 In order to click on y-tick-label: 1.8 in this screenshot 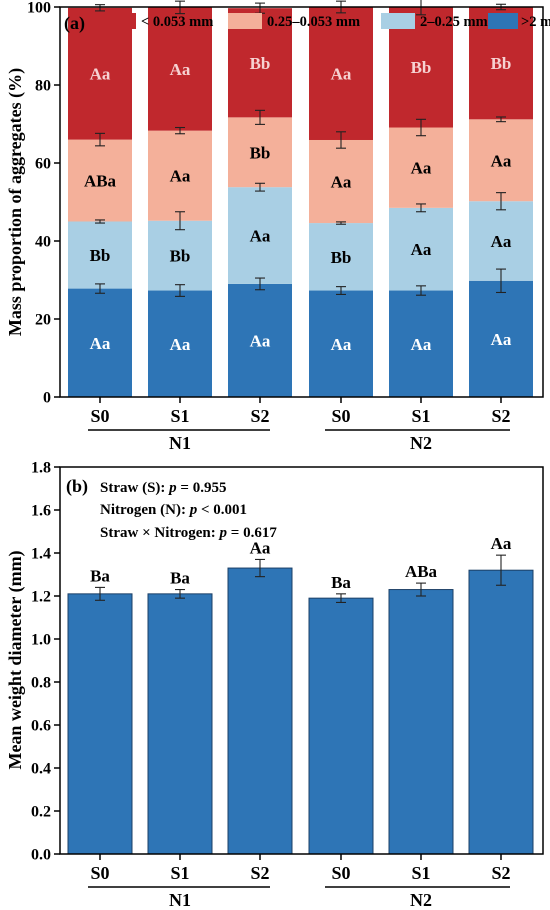, I will do `click(41, 468)`.